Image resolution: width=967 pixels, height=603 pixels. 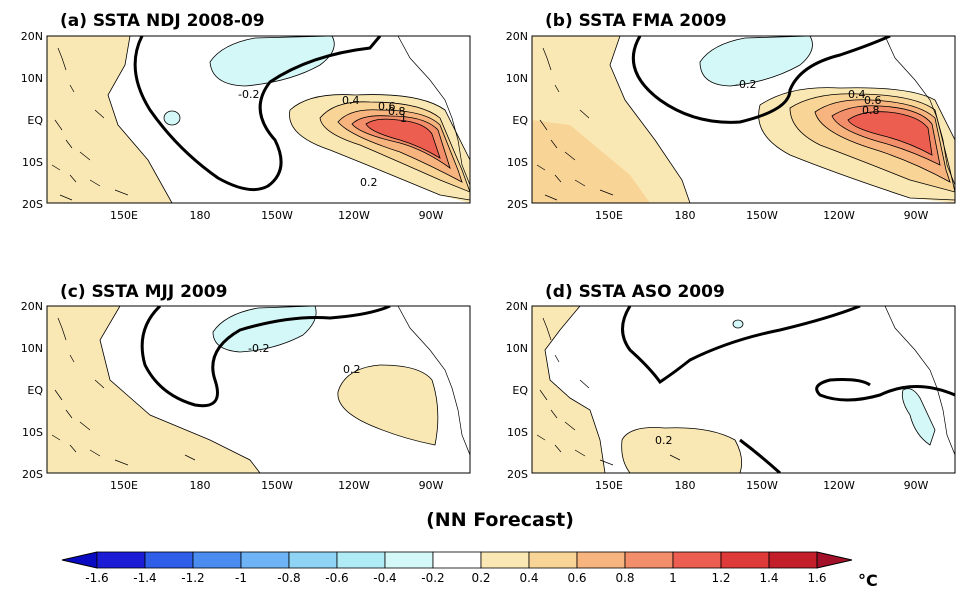 I want to click on colorbar-tick-label: -1.2, so click(x=192, y=578).